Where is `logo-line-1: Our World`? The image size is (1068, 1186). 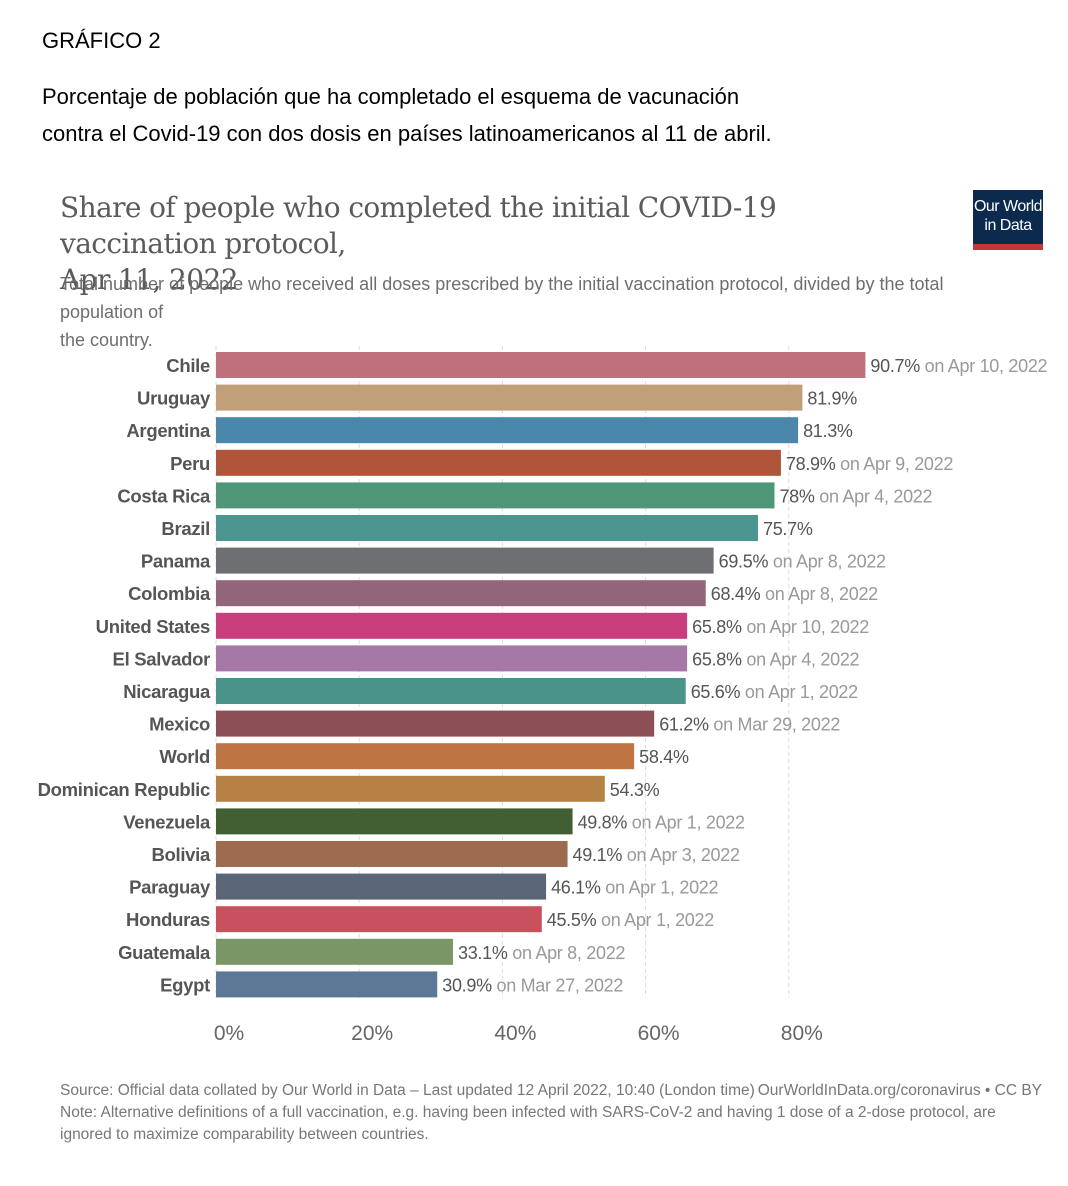 logo-line-1: Our World is located at coordinates (1008, 206).